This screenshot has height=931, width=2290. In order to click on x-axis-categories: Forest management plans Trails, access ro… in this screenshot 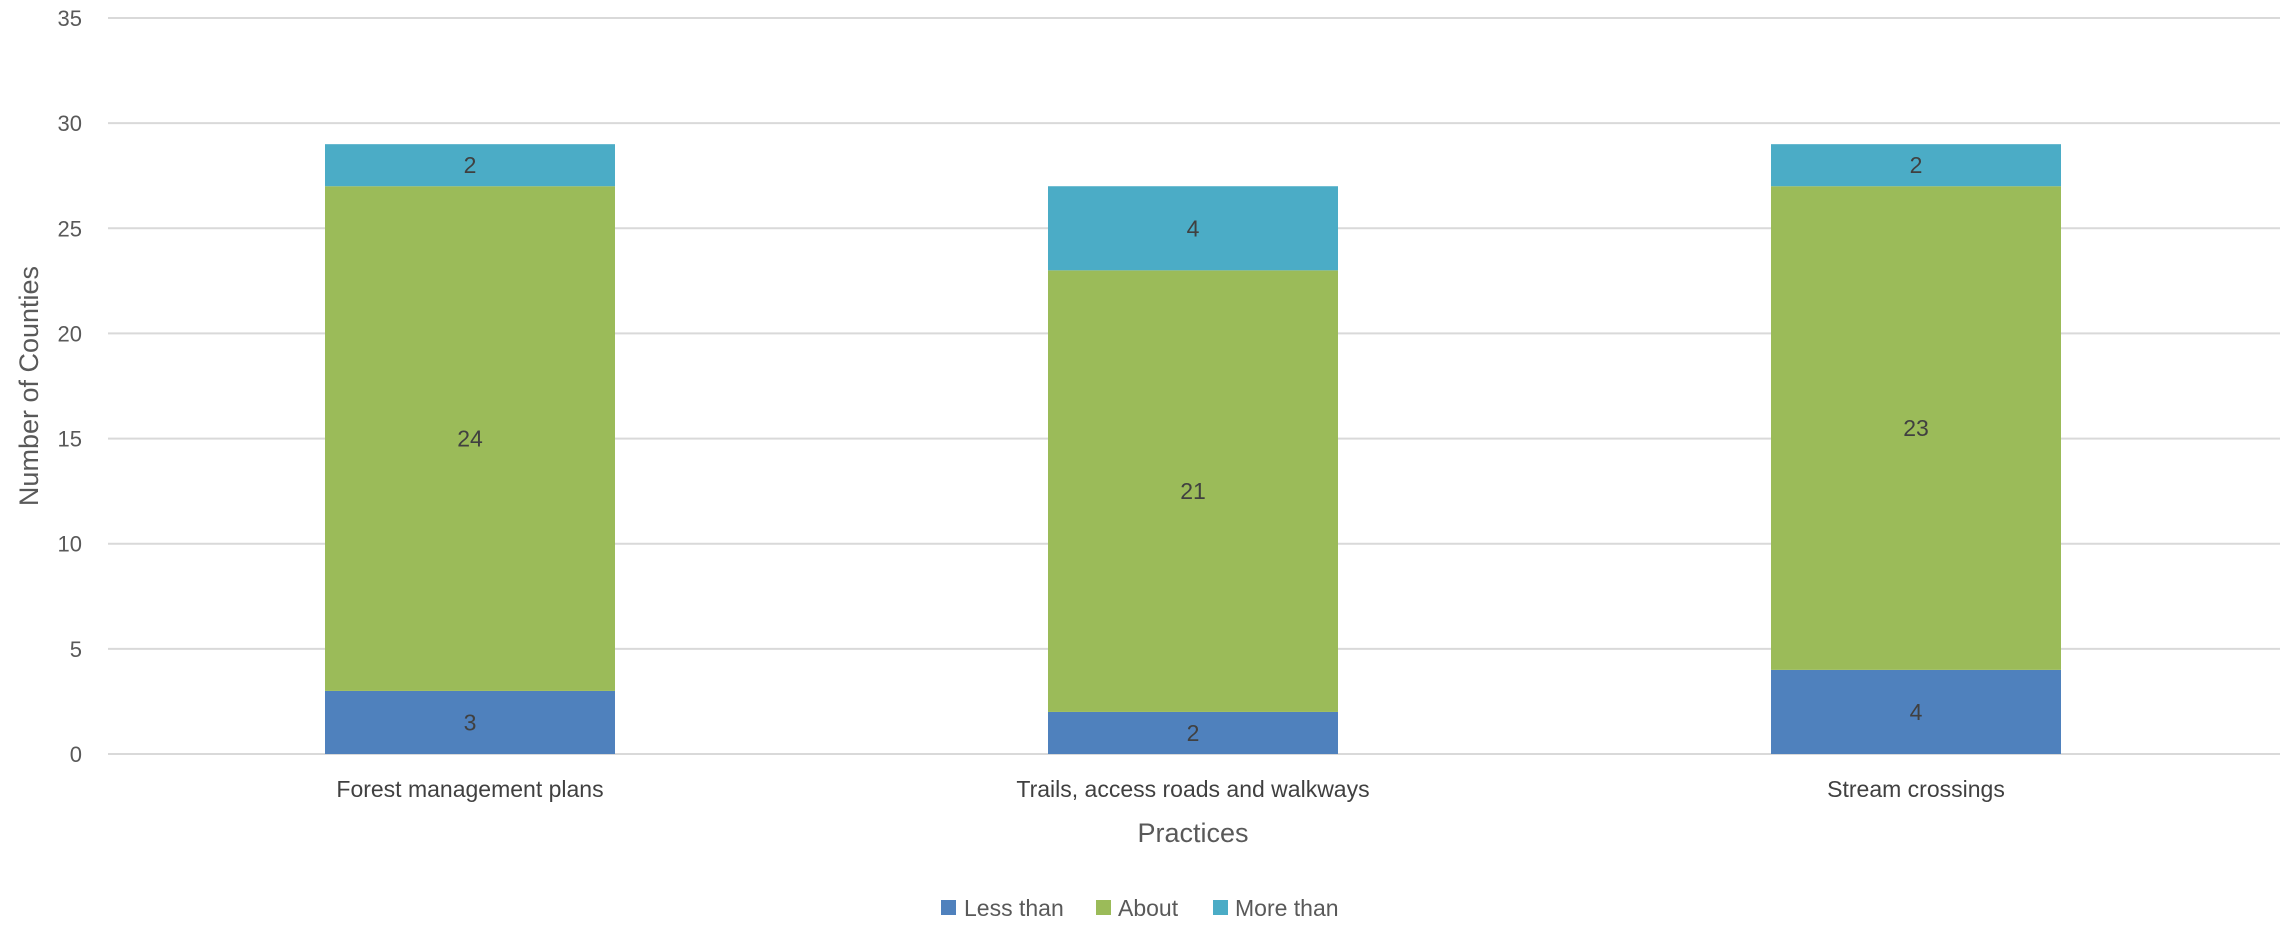, I will do `click(1170, 789)`.